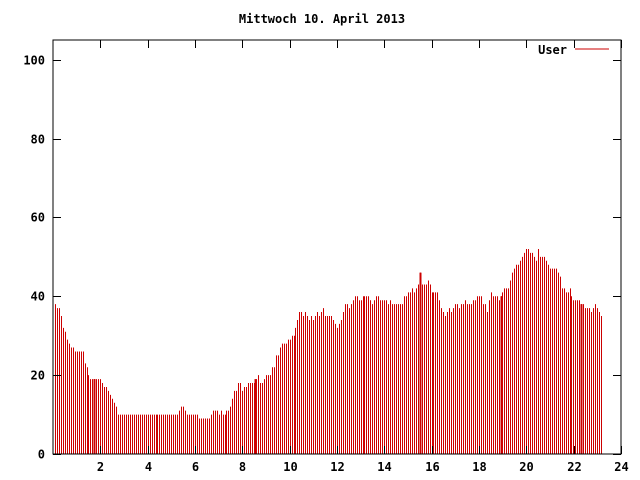 The height and width of the screenshot is (480, 640). I want to click on y-tick-label: 80, so click(38, 140).